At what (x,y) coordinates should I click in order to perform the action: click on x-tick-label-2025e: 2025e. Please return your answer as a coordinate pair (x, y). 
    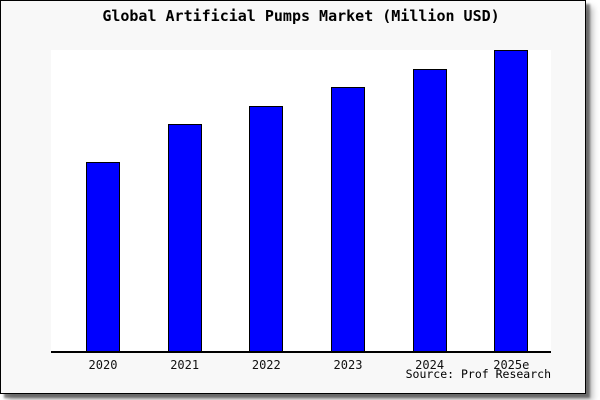
    Looking at the image, I should click on (511, 365).